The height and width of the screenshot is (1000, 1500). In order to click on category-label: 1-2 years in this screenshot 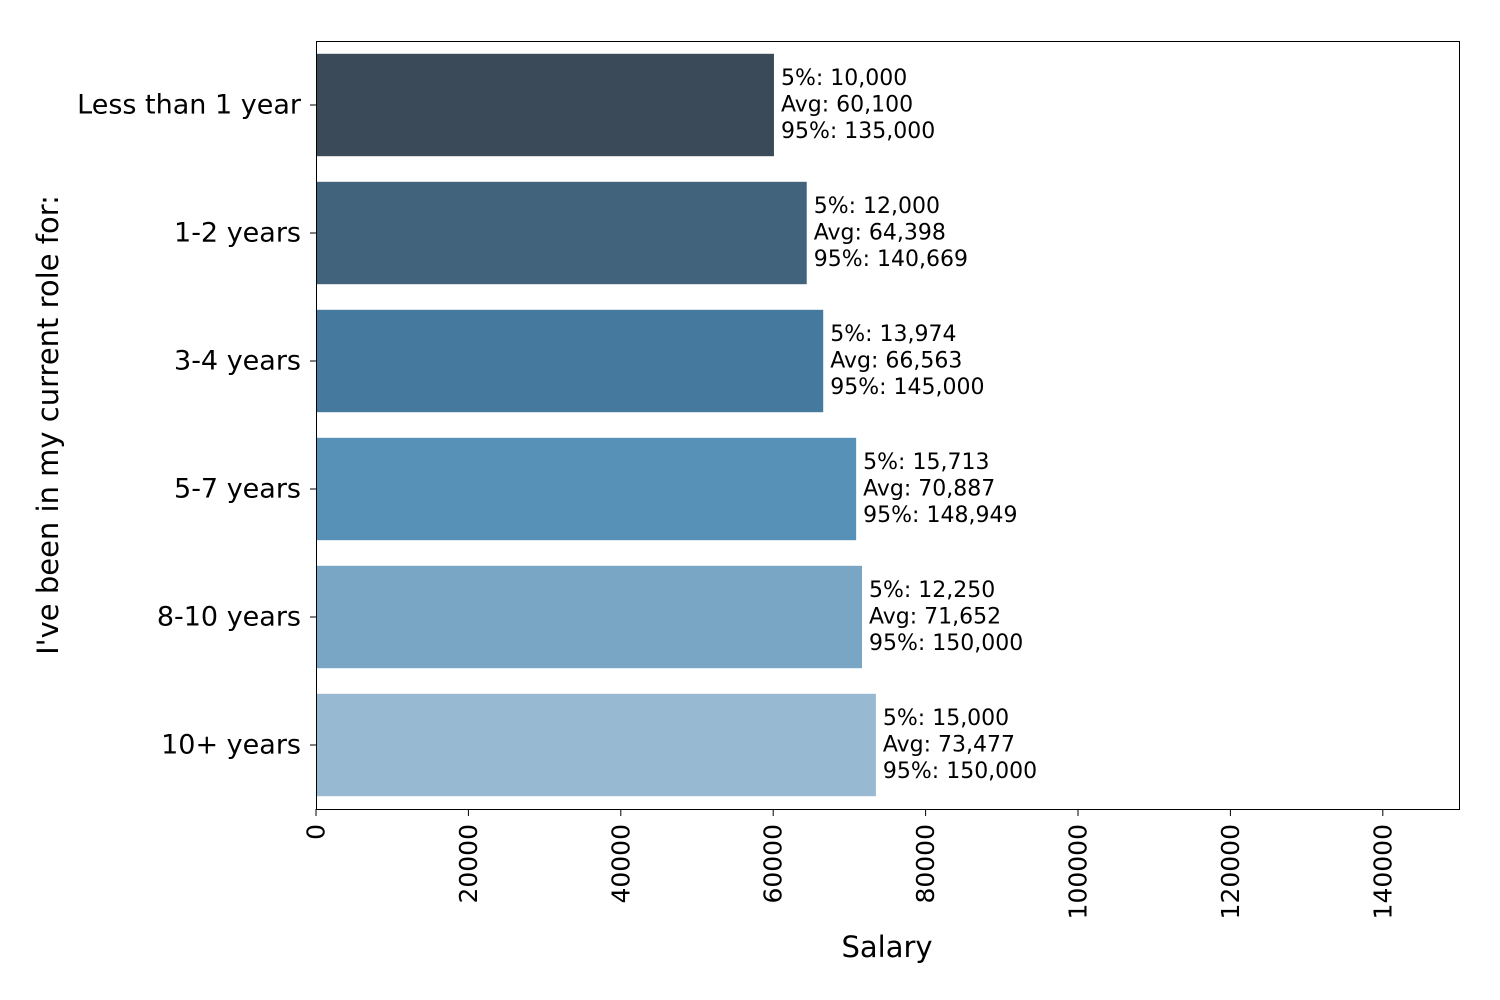, I will do `click(237, 233)`.